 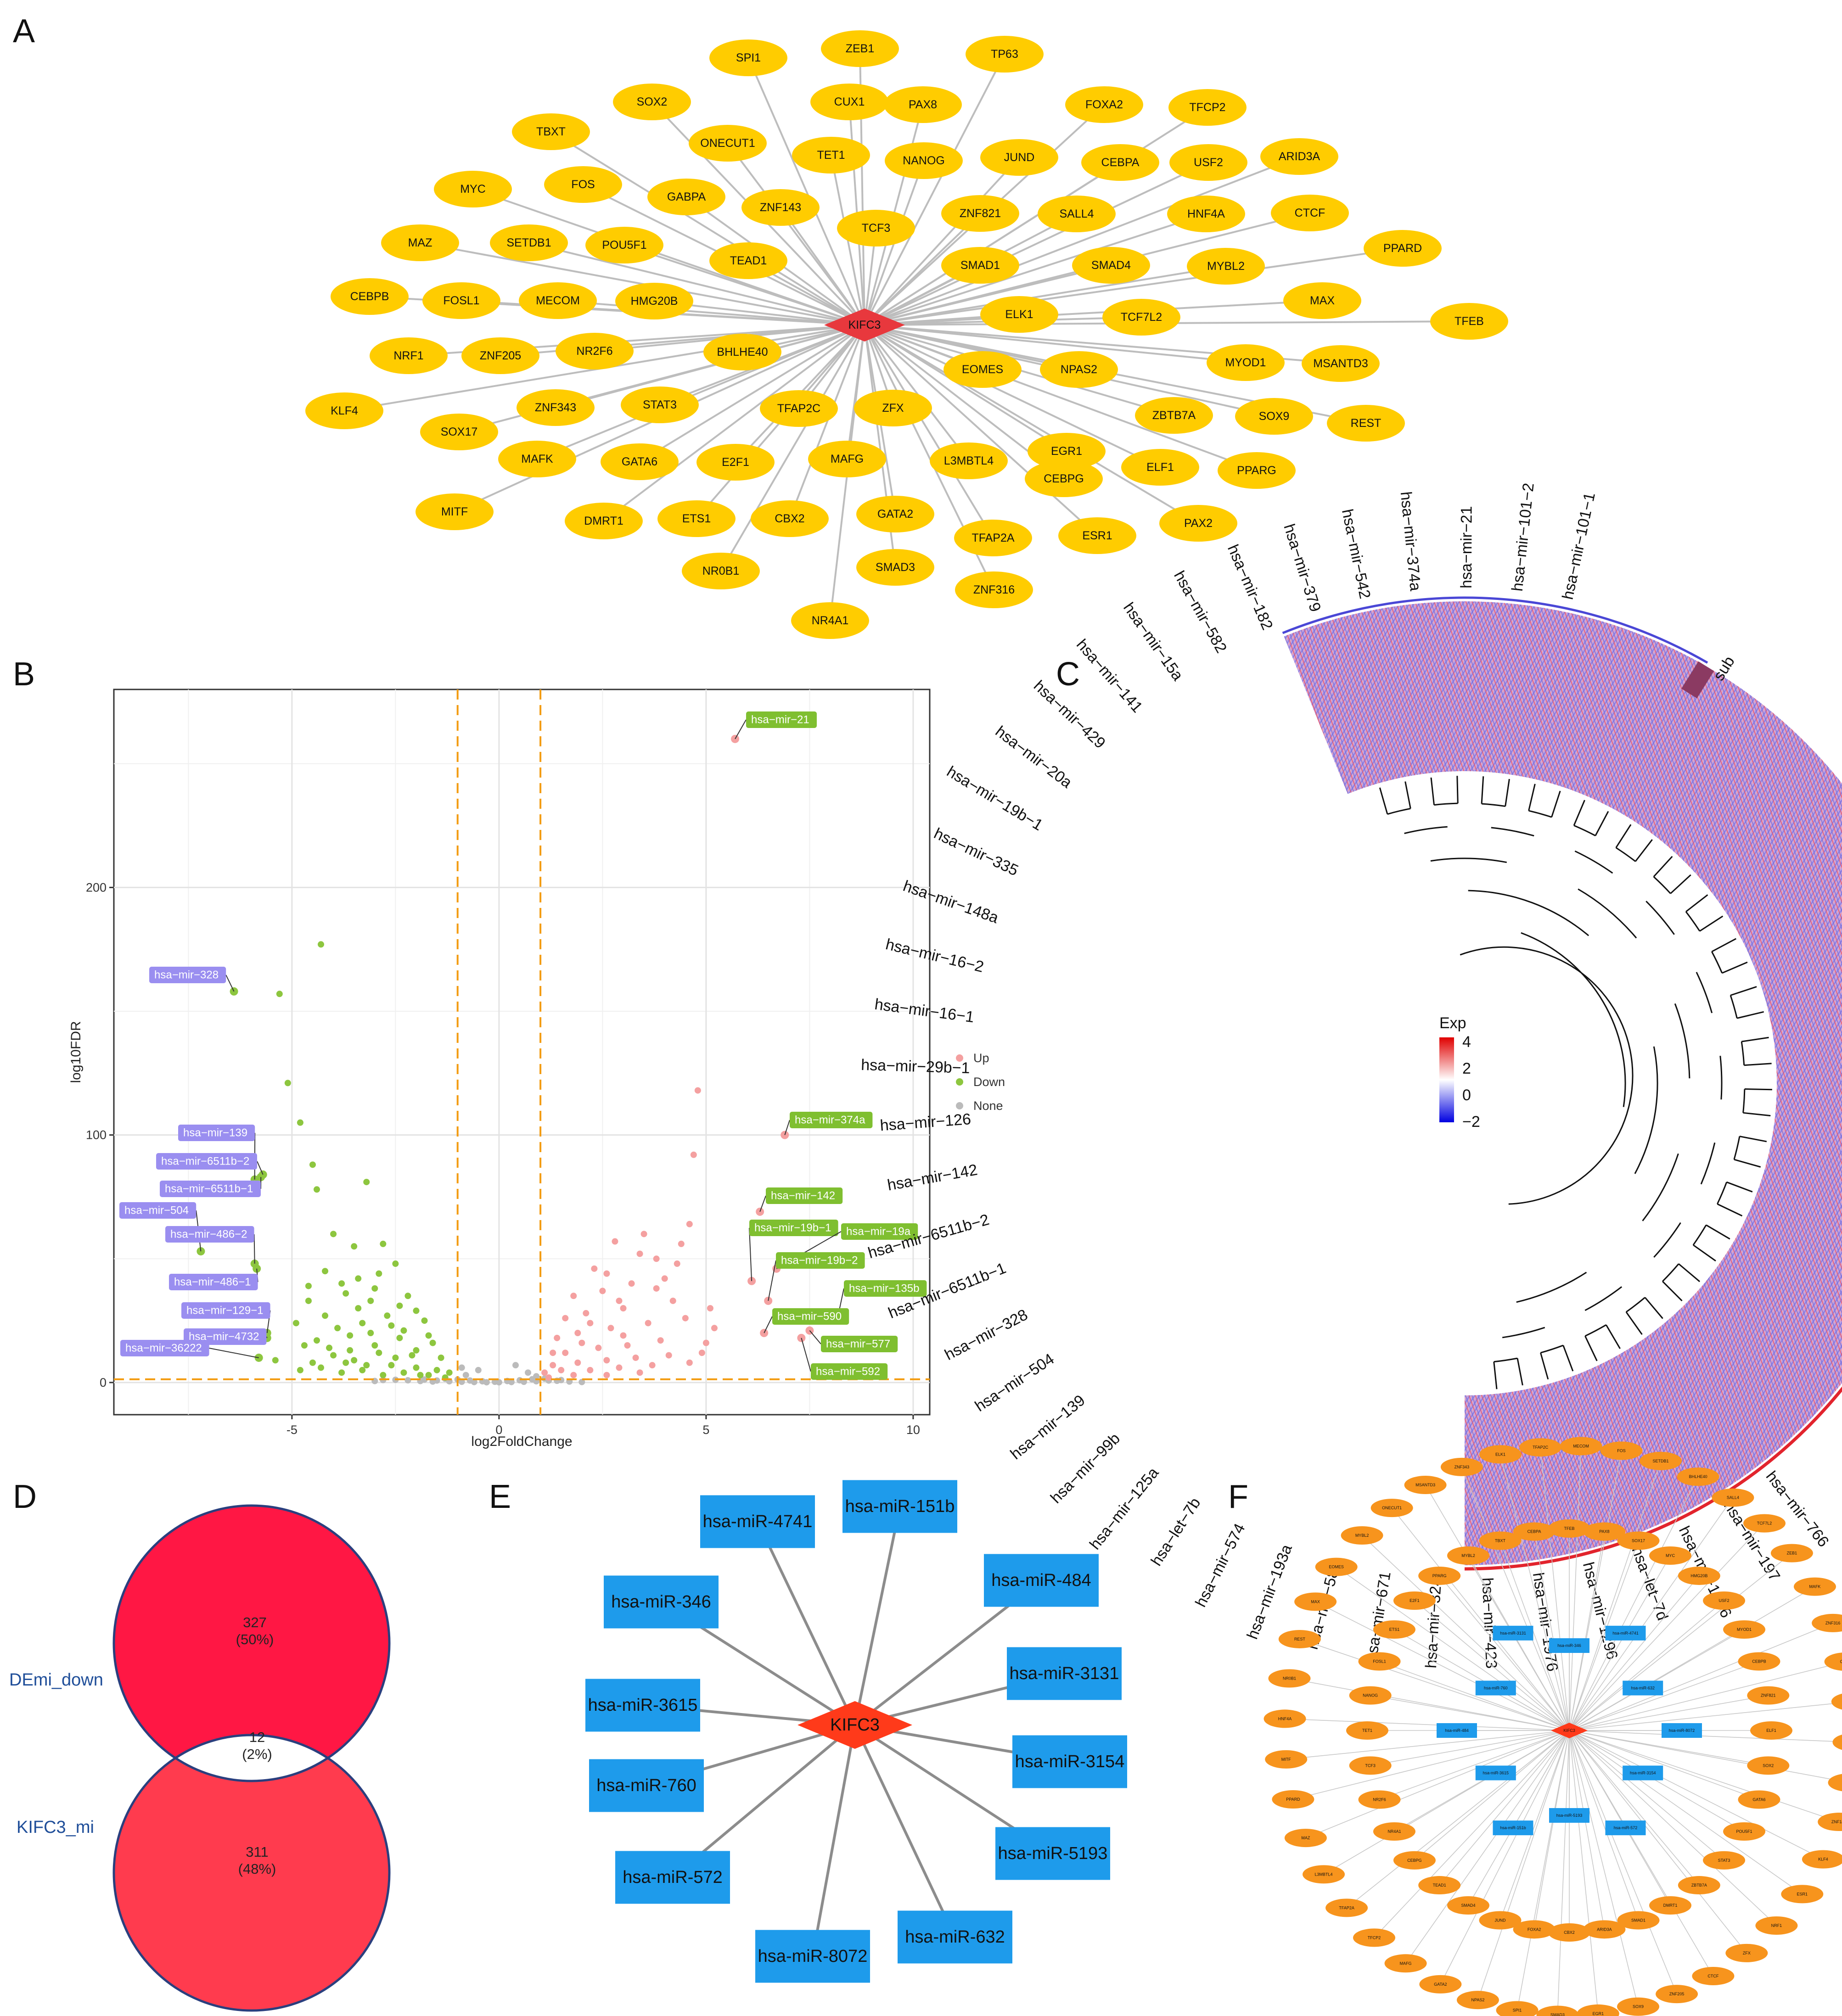 I want to click on tf-node: SOX2, so click(x=652, y=102).